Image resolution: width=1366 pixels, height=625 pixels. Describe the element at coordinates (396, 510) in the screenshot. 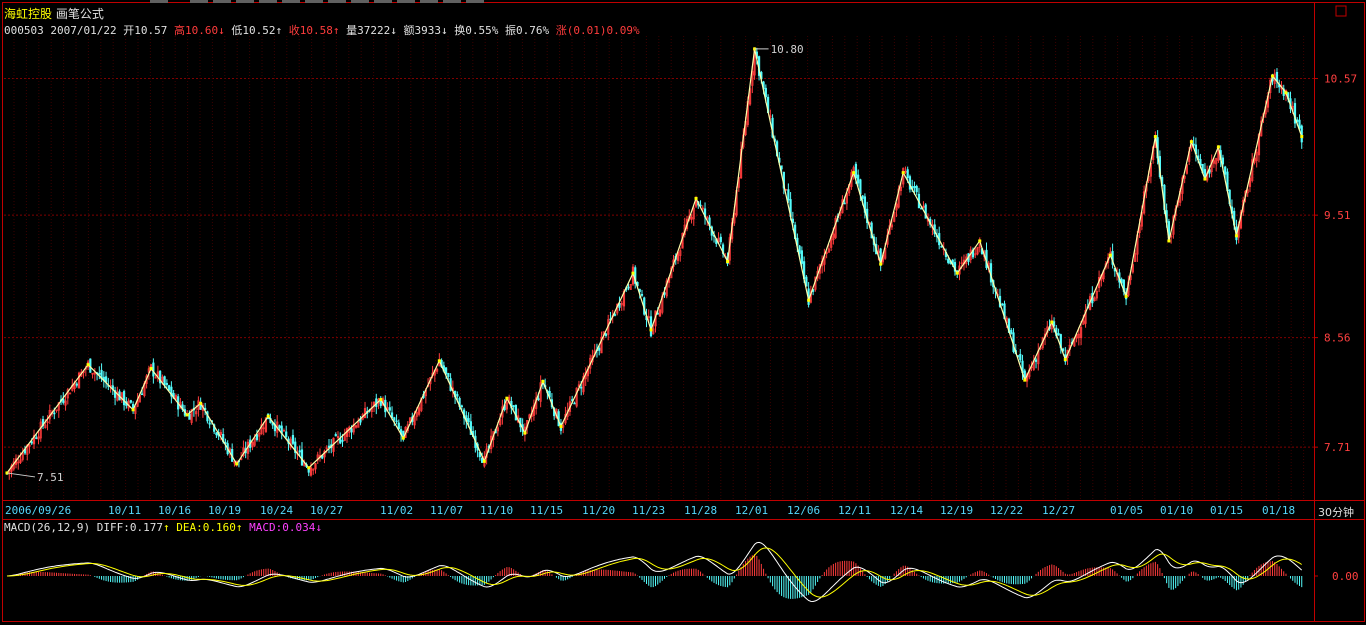

I see `date-tick-label: 11/02` at that location.